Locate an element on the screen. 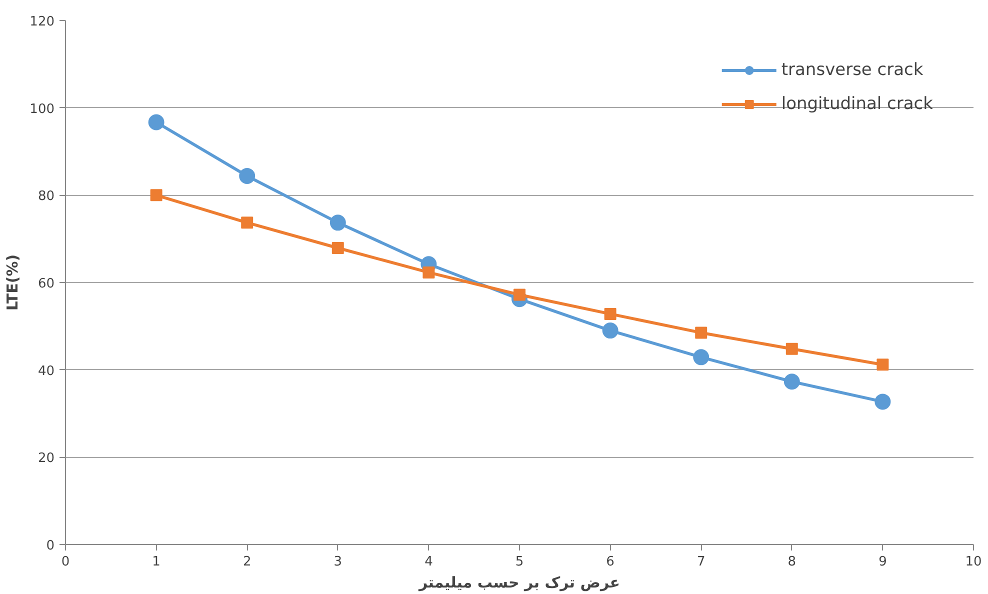 This screenshot has width=988, height=594. x-tick-label: 2 is located at coordinates (247, 562).